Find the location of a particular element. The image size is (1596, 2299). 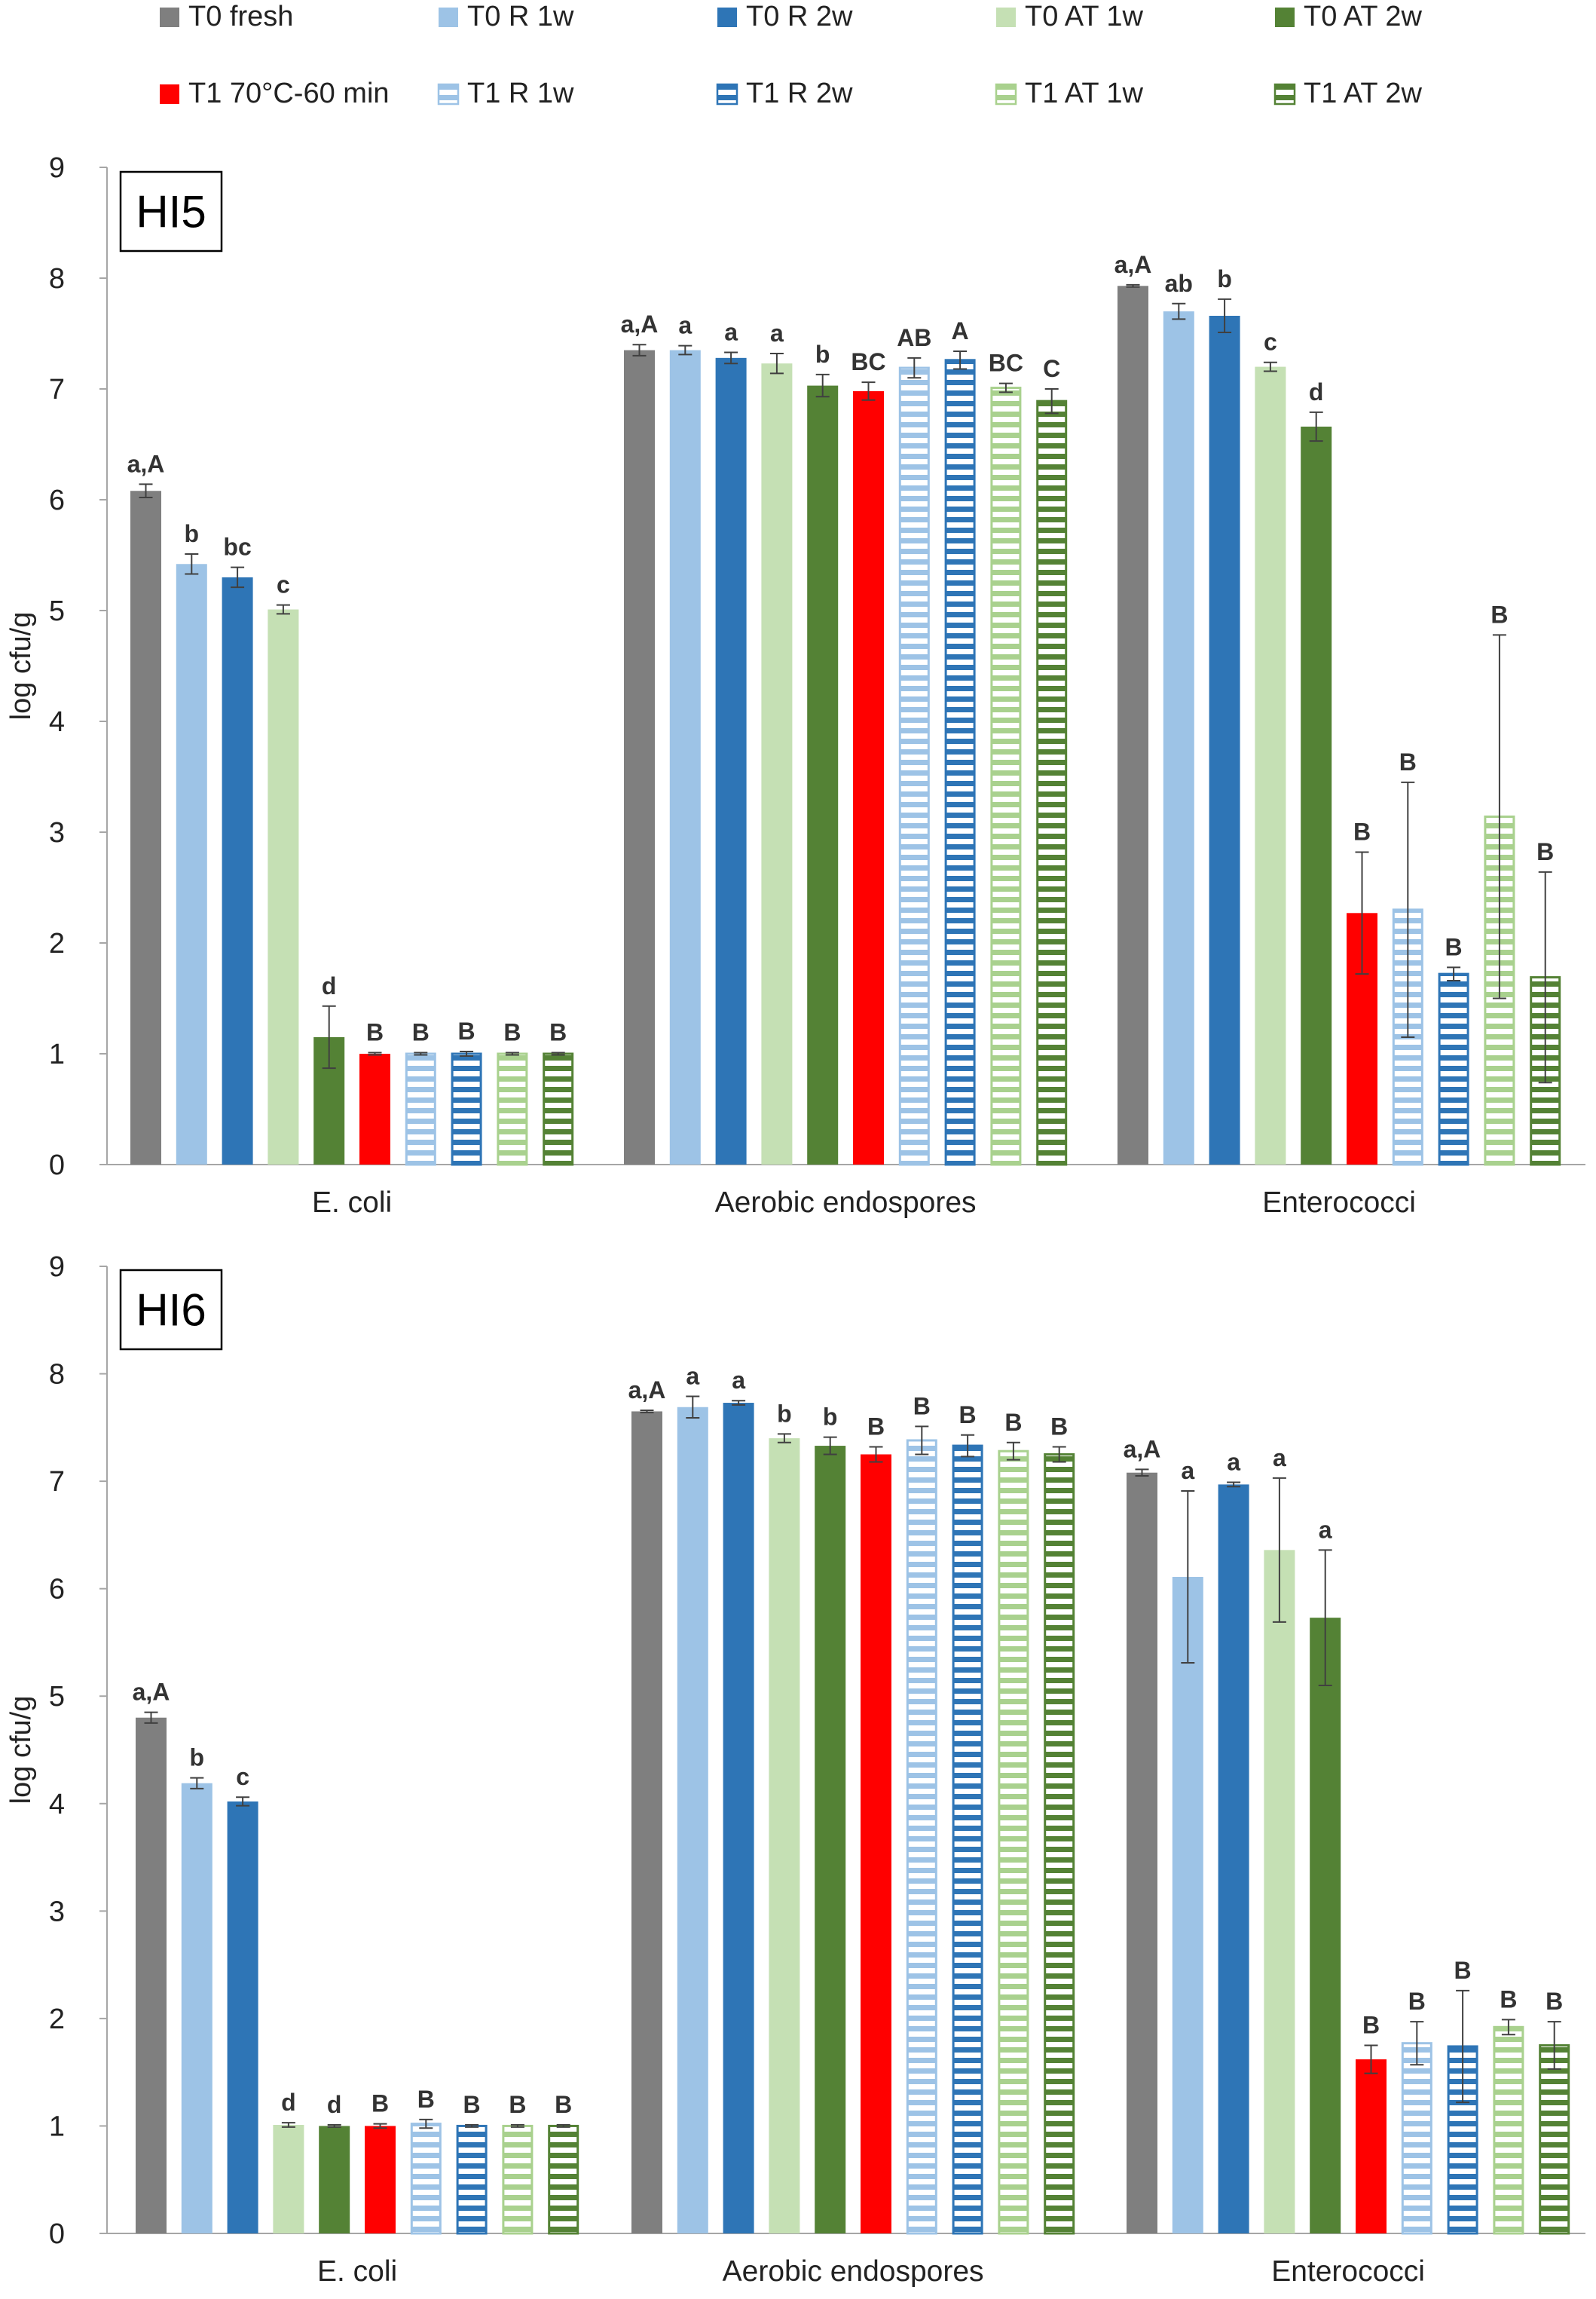

bar-group-enterococci: a,A ab b c d B B B B B is located at coordinates (1337, 708).